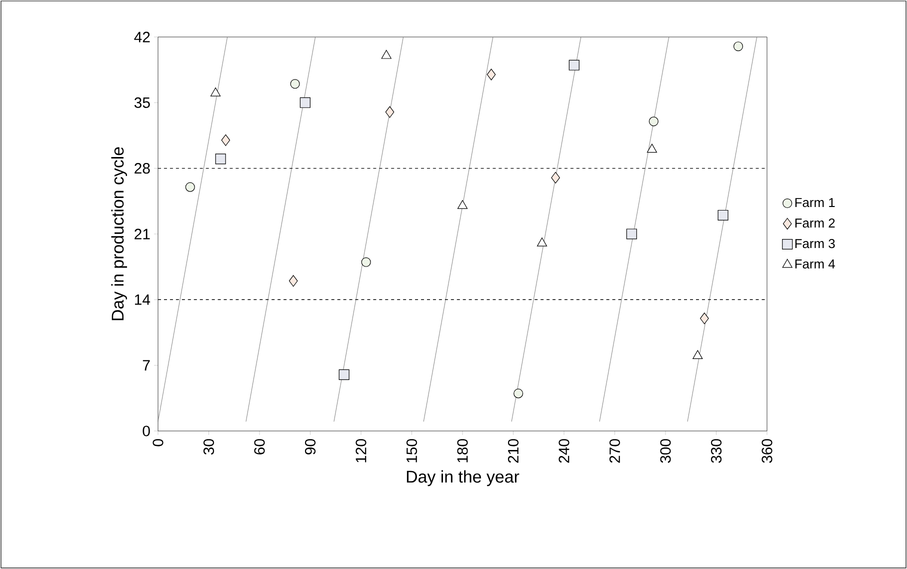 This screenshot has width=907, height=569. Describe the element at coordinates (119, 233) in the screenshot. I see `y-axis-title: Day in production cycle` at that location.